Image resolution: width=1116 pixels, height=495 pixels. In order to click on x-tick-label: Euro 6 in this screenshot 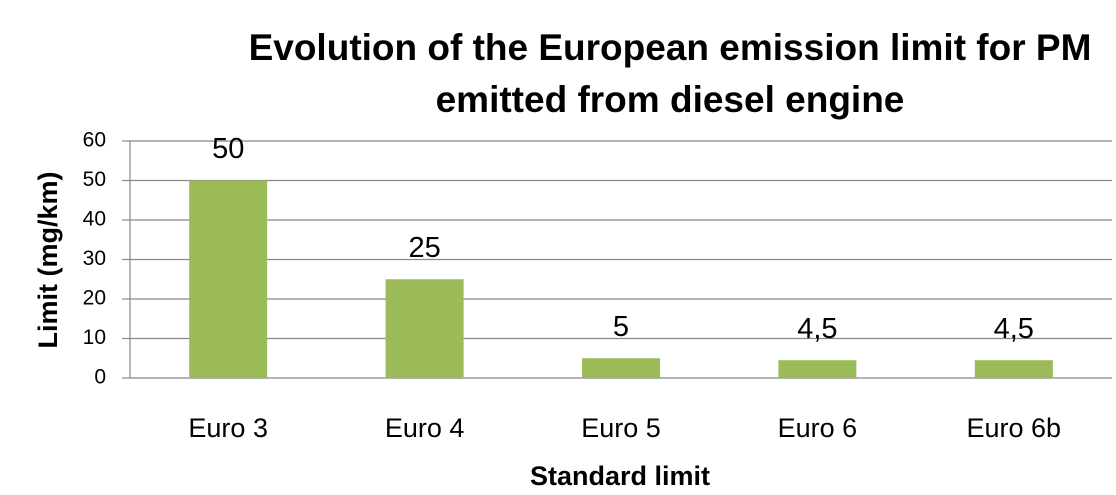, I will do `click(818, 428)`.